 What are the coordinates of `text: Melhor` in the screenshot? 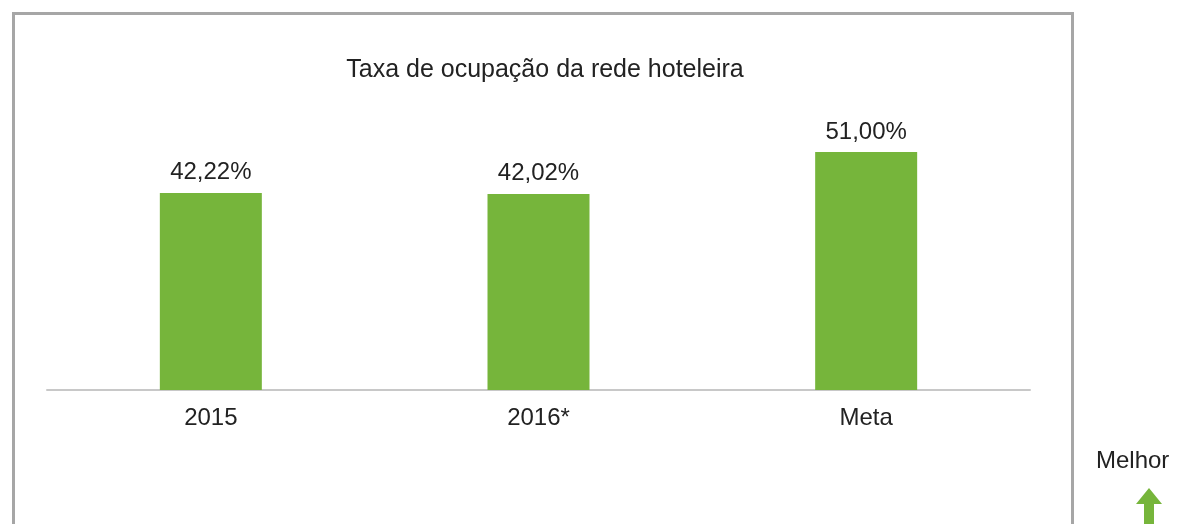 It's located at (1133, 460).